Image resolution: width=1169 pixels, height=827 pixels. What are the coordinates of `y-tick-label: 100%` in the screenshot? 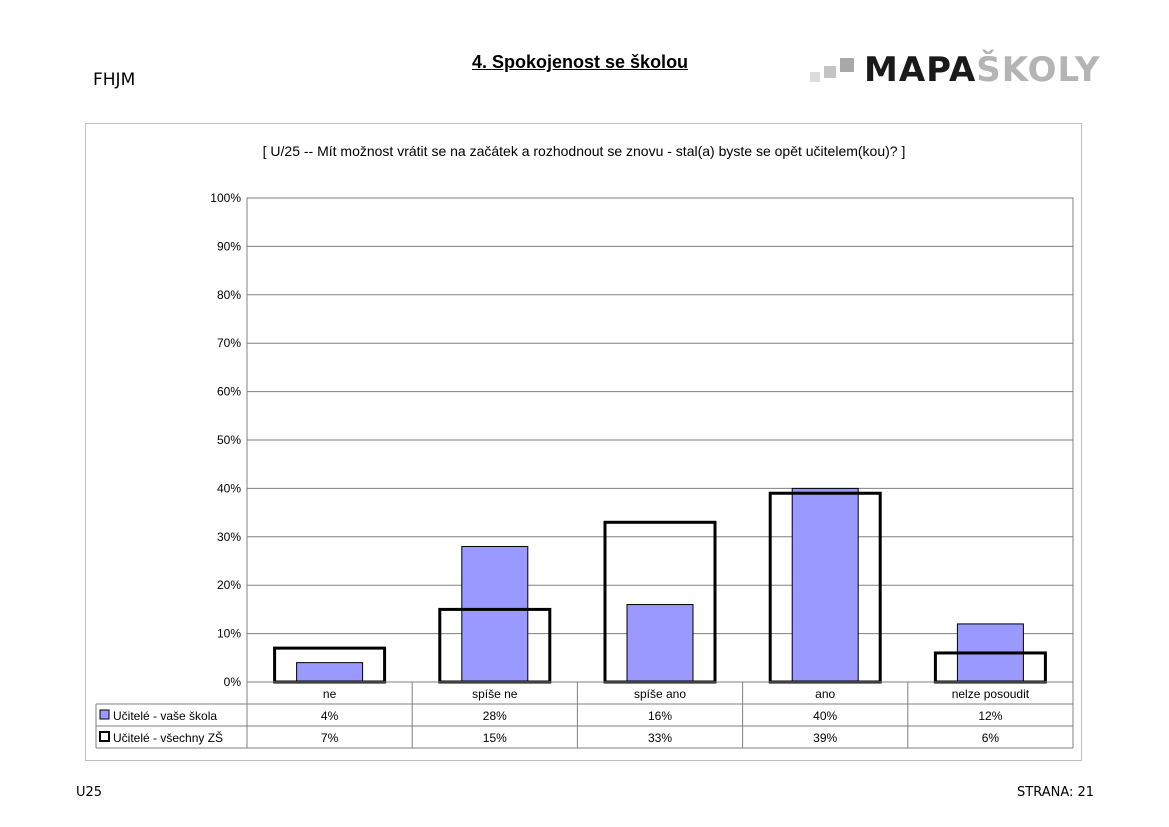 It's located at (225, 198).